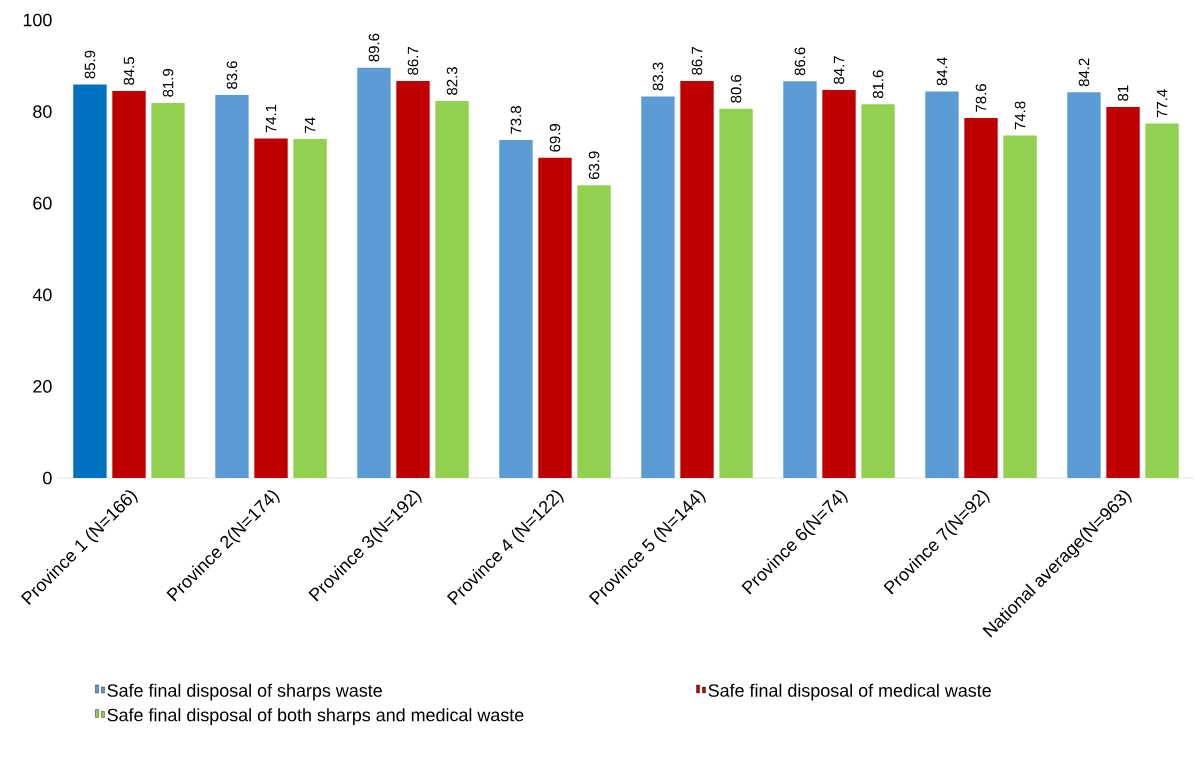 The height and width of the screenshot is (778, 1197). What do you see at coordinates (374, 47) in the screenshot?
I see `data-label: 89.6` at bounding box center [374, 47].